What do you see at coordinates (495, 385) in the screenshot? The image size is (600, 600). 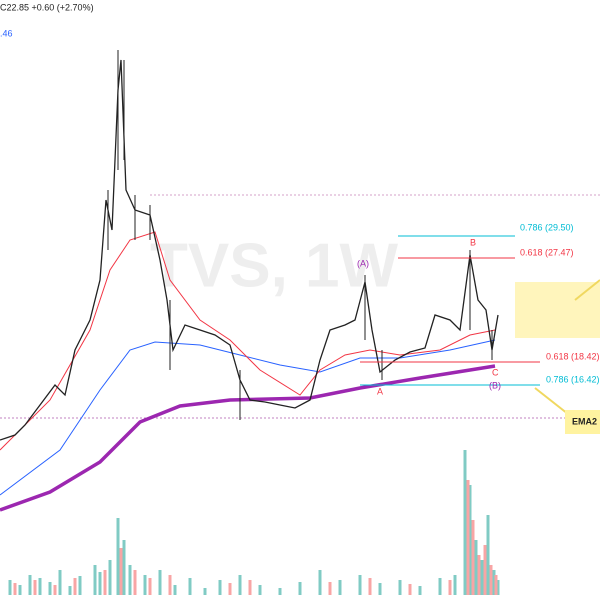 I see `wave-label: (B)` at bounding box center [495, 385].